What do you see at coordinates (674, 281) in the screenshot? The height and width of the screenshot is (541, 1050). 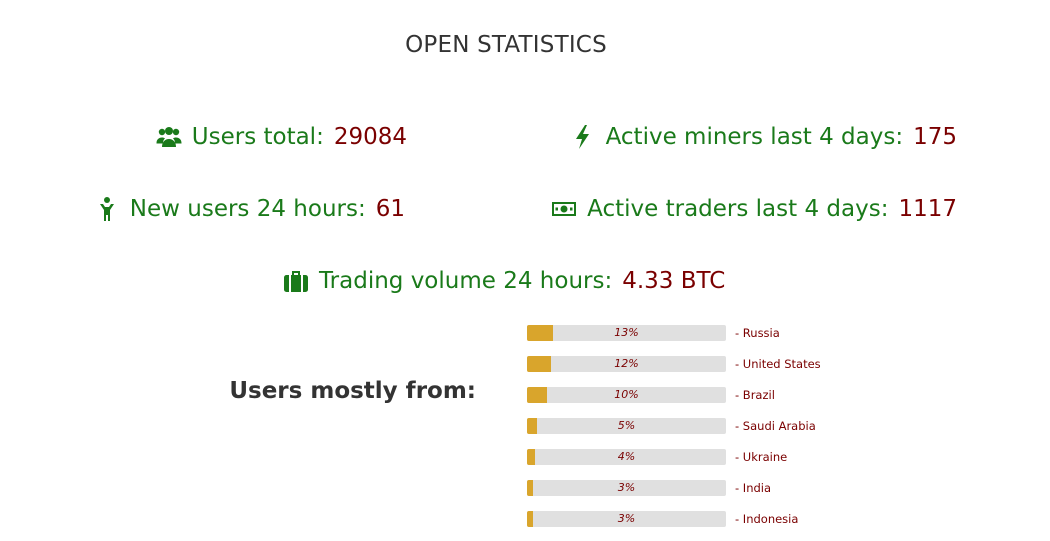 I see `trading-volume-value: 4.33 BTC` at bounding box center [674, 281].